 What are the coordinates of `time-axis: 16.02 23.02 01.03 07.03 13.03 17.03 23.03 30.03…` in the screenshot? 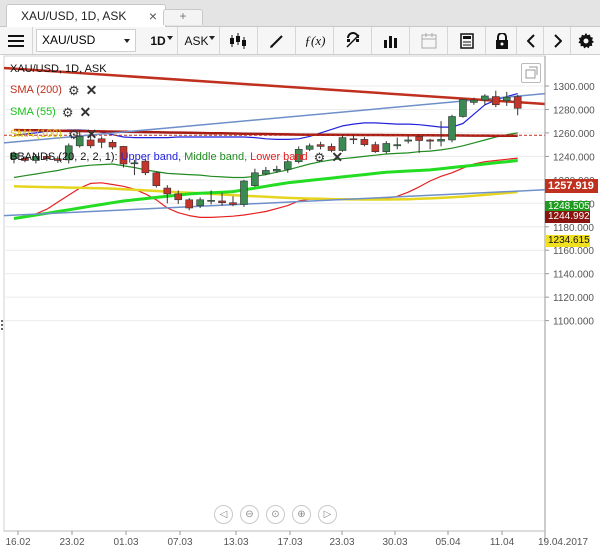 It's located at (296, 539).